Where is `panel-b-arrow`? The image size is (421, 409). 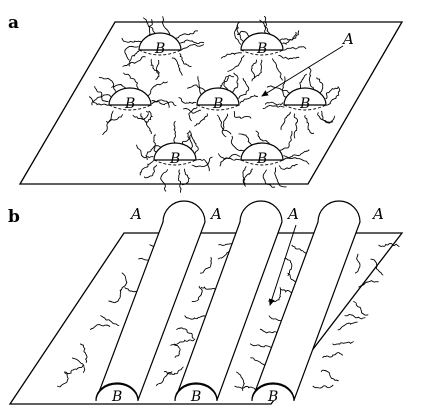
panel-b-arrow is located at coordinates (283, 265).